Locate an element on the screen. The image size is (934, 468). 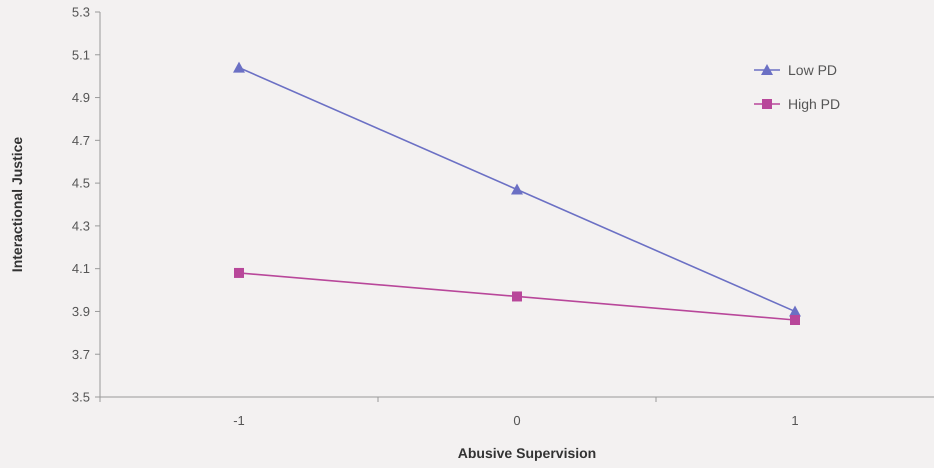
y-tick-label: 5.3 is located at coordinates (81, 12).